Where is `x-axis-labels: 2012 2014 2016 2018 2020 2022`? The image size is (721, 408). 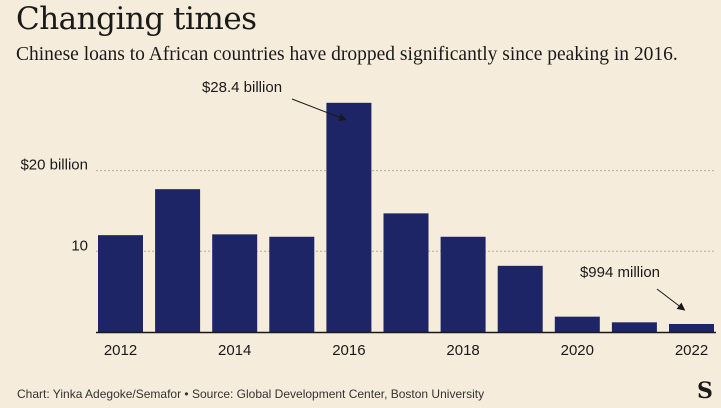
x-axis-labels: 2012 2014 2016 2018 2020 2022 is located at coordinates (406, 350).